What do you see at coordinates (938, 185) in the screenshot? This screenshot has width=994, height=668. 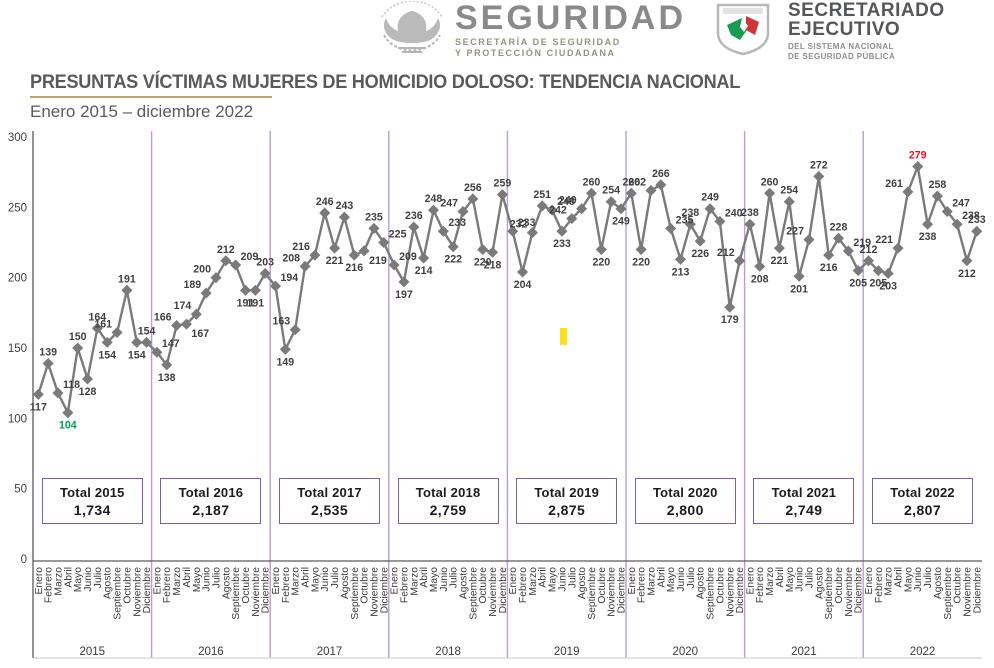 I see `data-point-label: 258` at bounding box center [938, 185].